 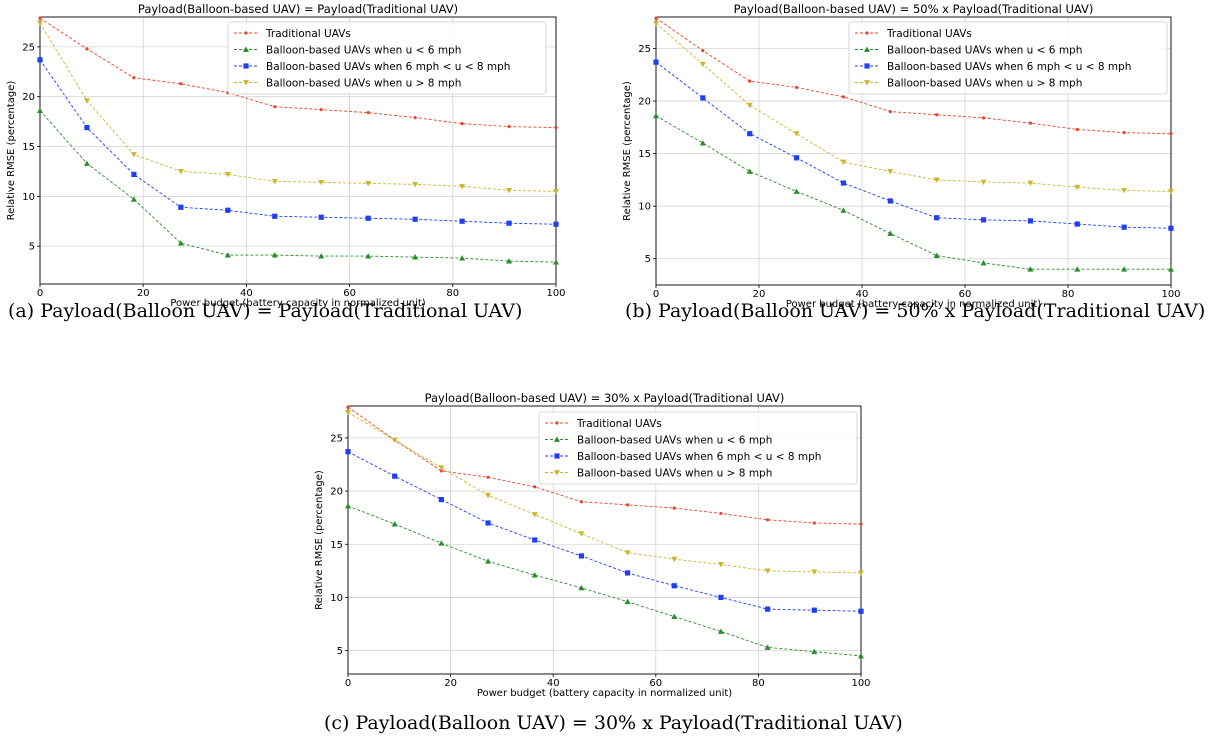 What do you see at coordinates (656, 294) in the screenshot?
I see `x-tick-label: 0` at bounding box center [656, 294].